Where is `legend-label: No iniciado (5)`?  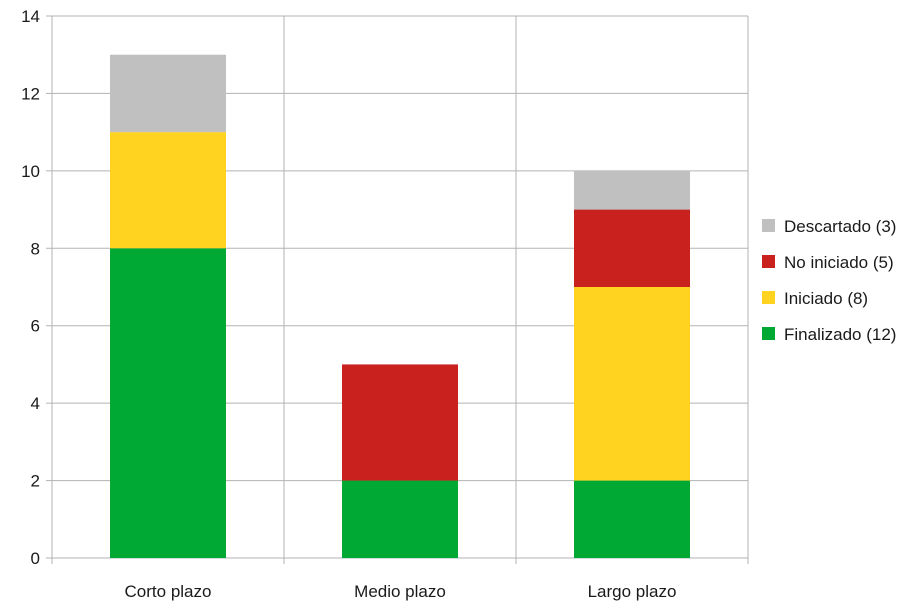 legend-label: No iniciado (5) is located at coordinates (839, 262).